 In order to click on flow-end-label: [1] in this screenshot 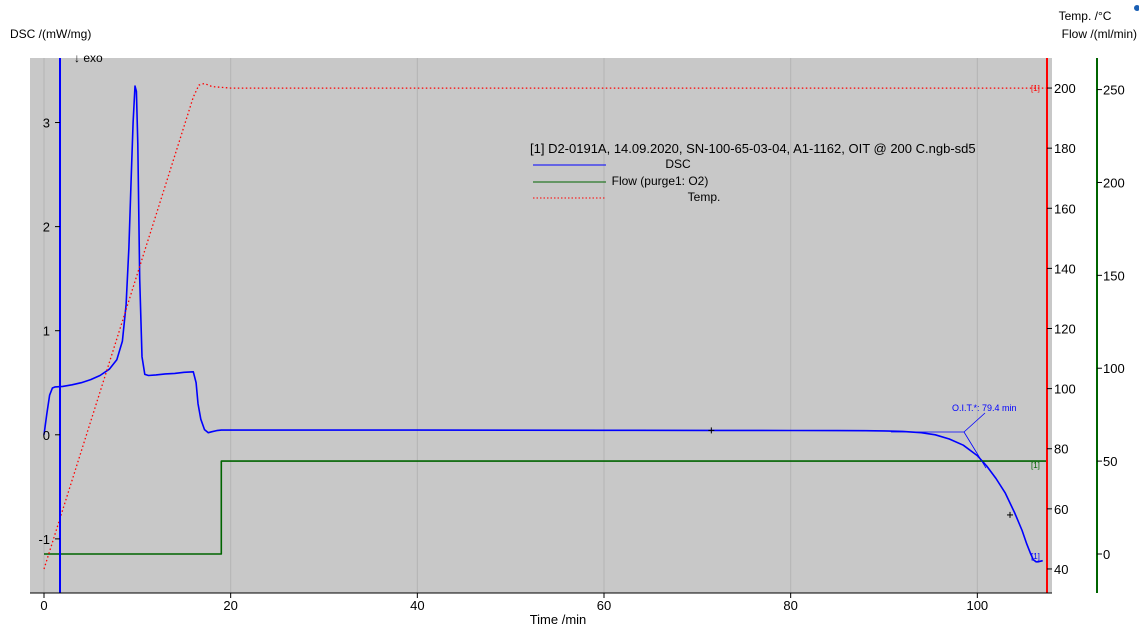, I will do `click(1035, 465)`.